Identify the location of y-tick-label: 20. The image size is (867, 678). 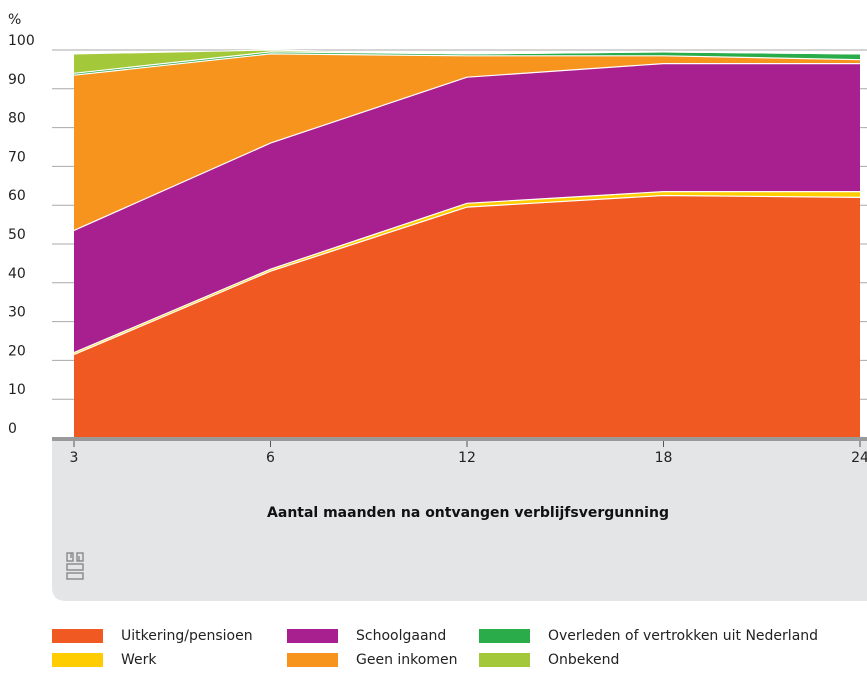
(17, 351).